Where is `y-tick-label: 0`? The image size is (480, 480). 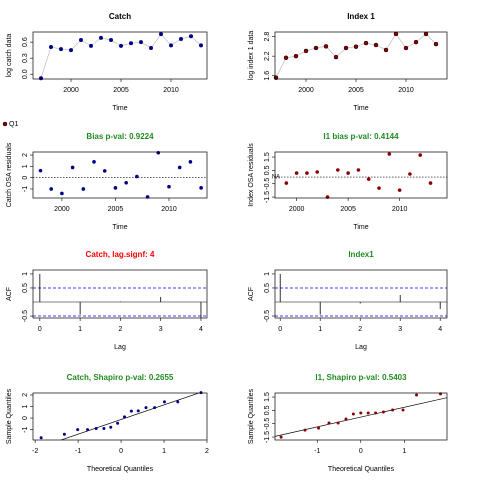
y-tick-label: 0 is located at coordinates (25, 178).